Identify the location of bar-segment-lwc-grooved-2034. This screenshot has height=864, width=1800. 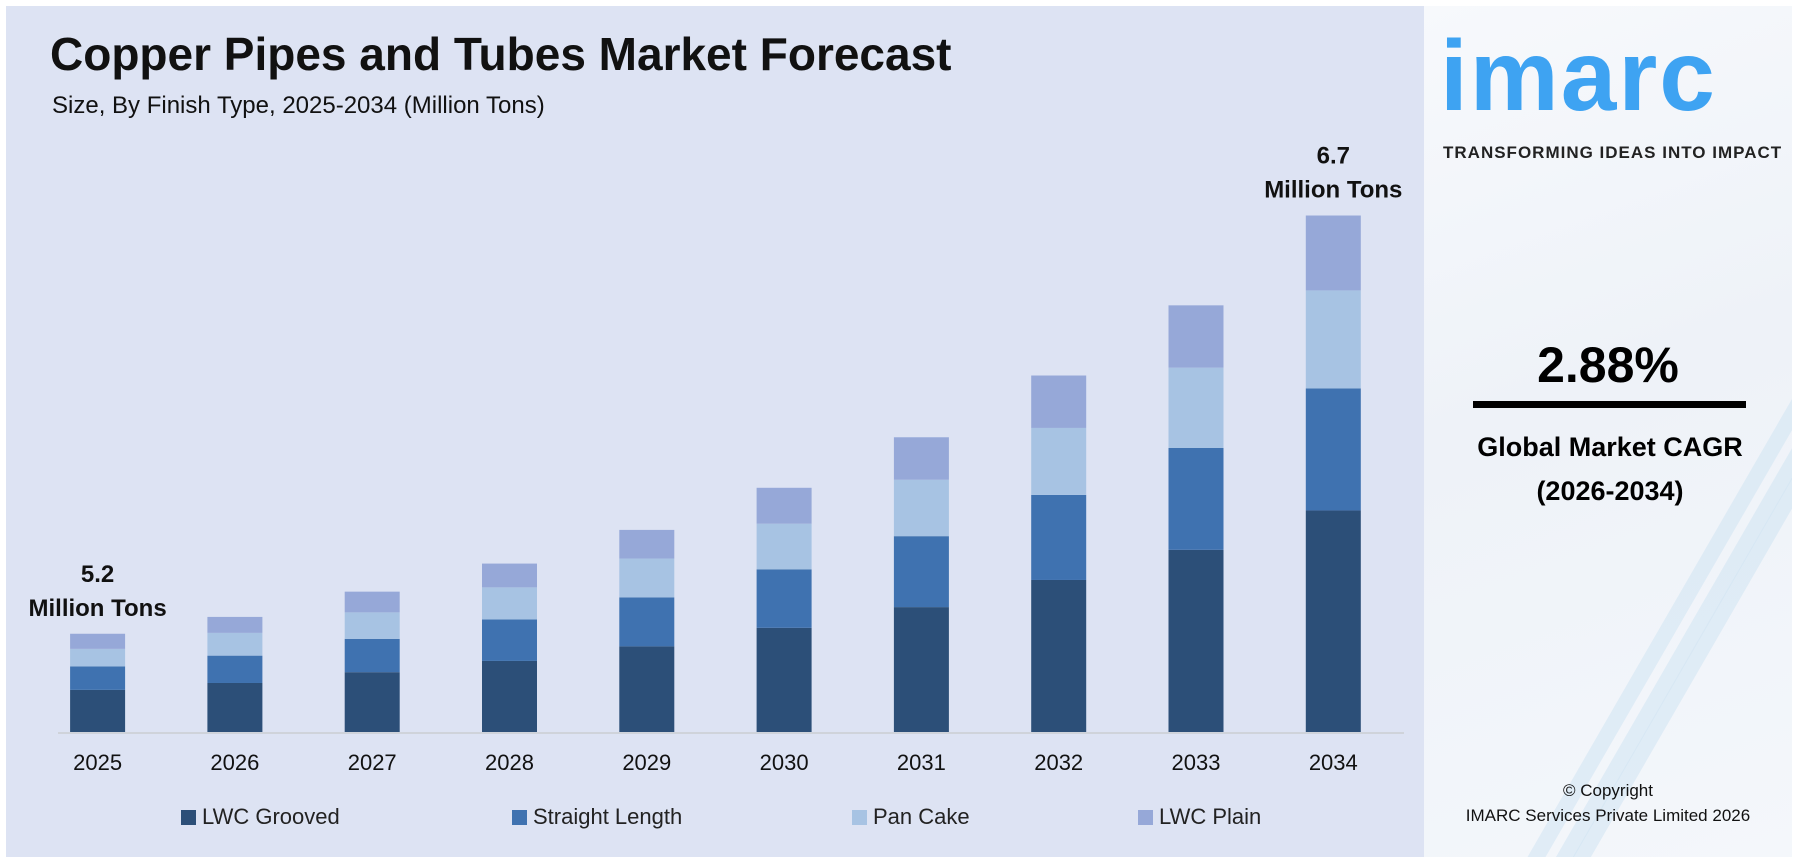
(1333, 621).